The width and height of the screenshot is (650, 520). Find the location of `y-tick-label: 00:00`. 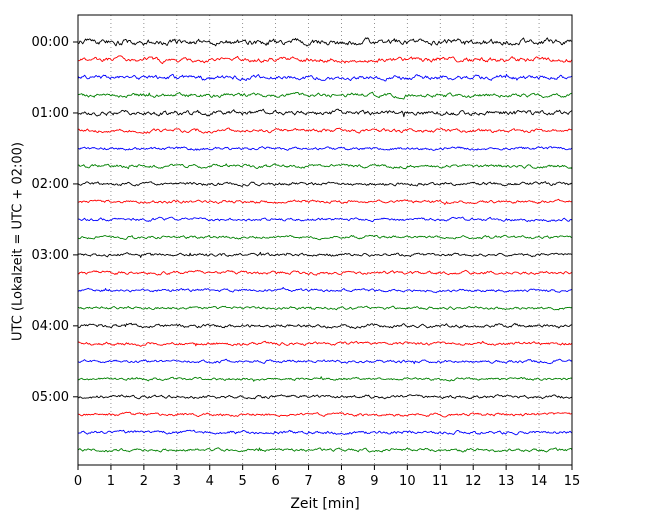

y-tick-label: 00:00 is located at coordinates (50, 42).